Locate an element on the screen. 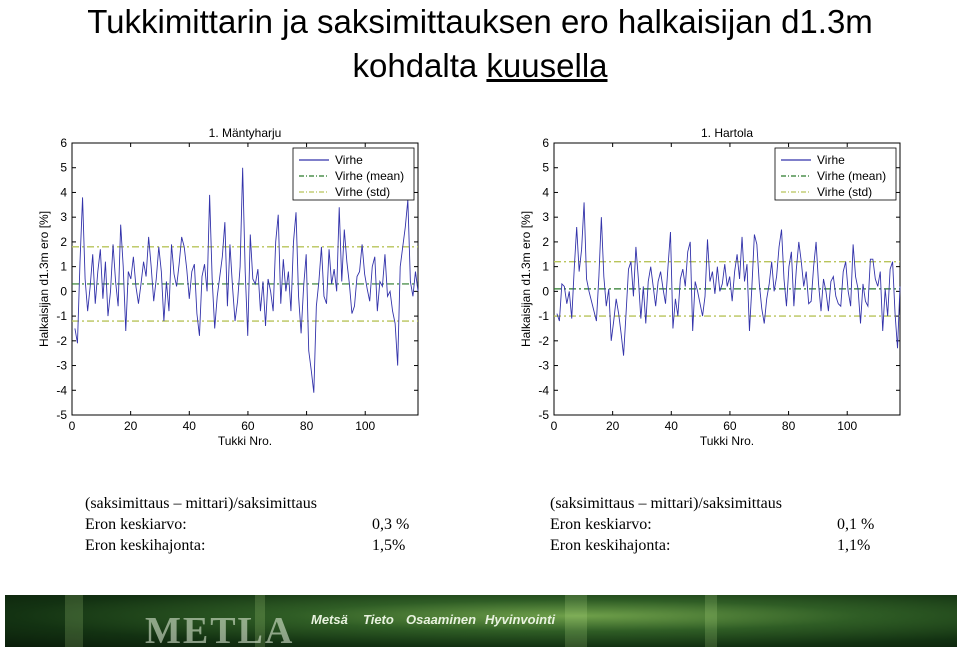 This screenshot has width=960, height=650. footer-tag: Osaaminen is located at coordinates (441, 619).